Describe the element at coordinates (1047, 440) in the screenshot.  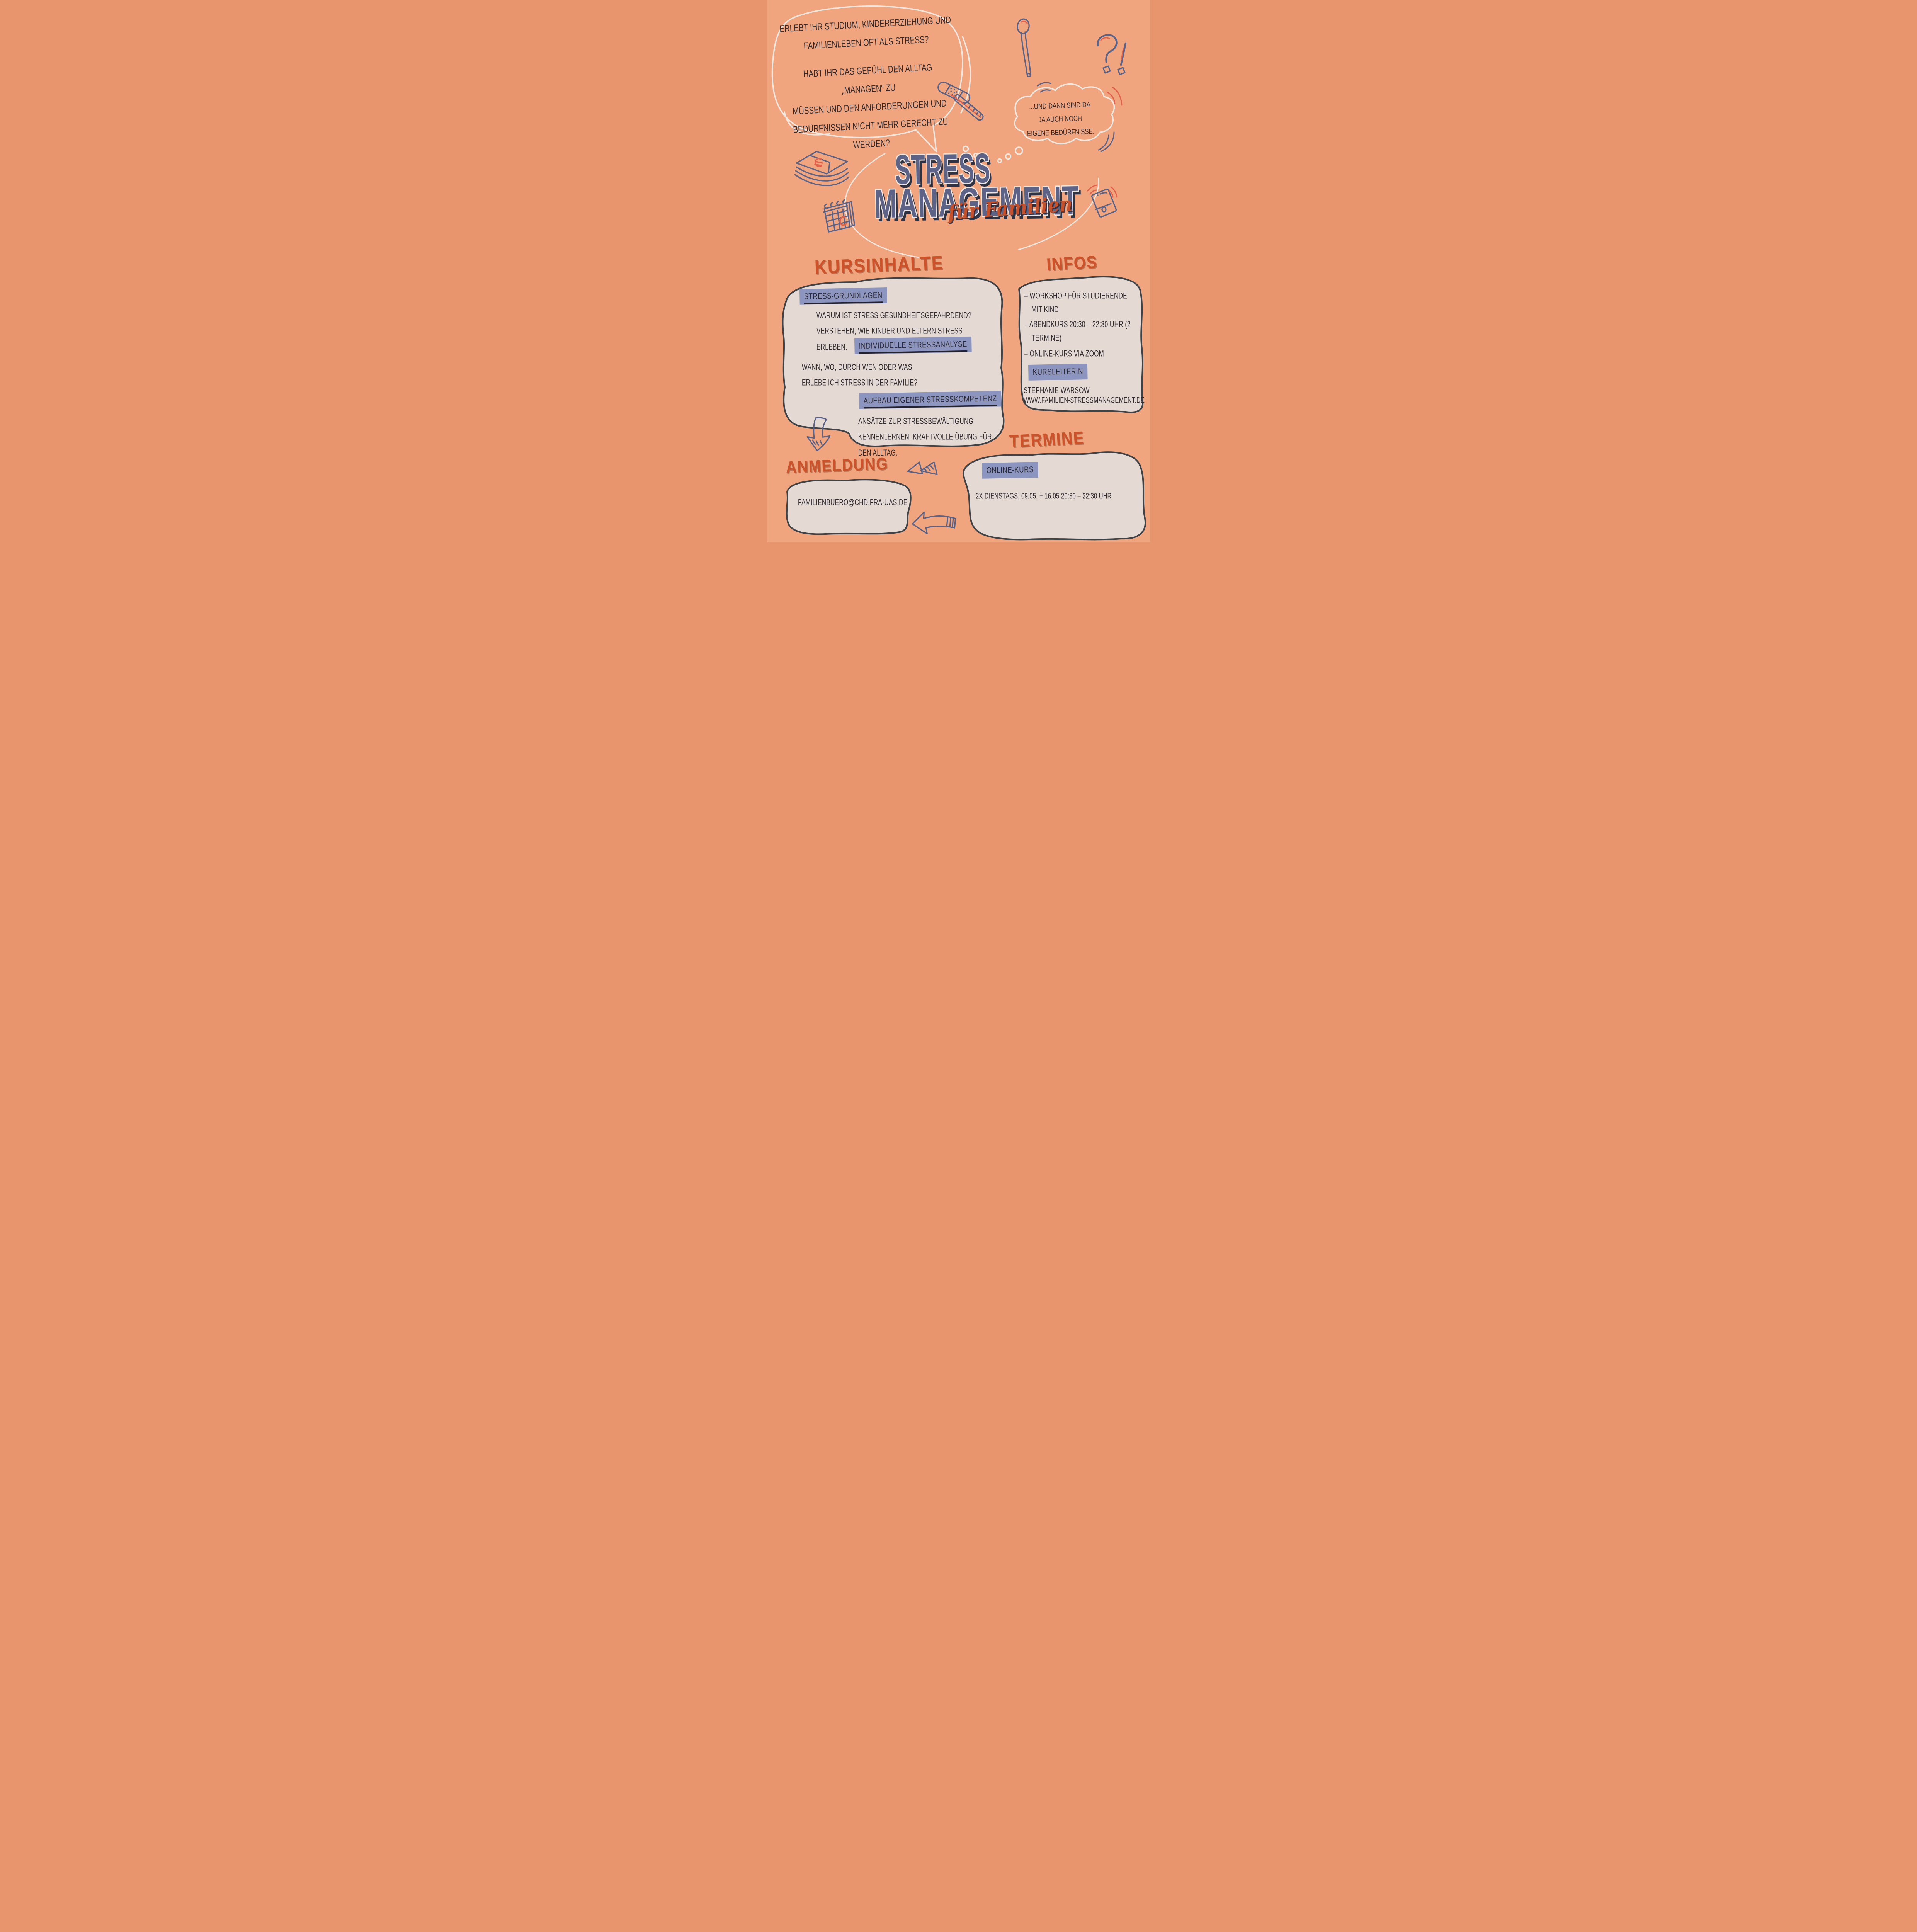
I see `section-heading-termine: TERMINE` at that location.